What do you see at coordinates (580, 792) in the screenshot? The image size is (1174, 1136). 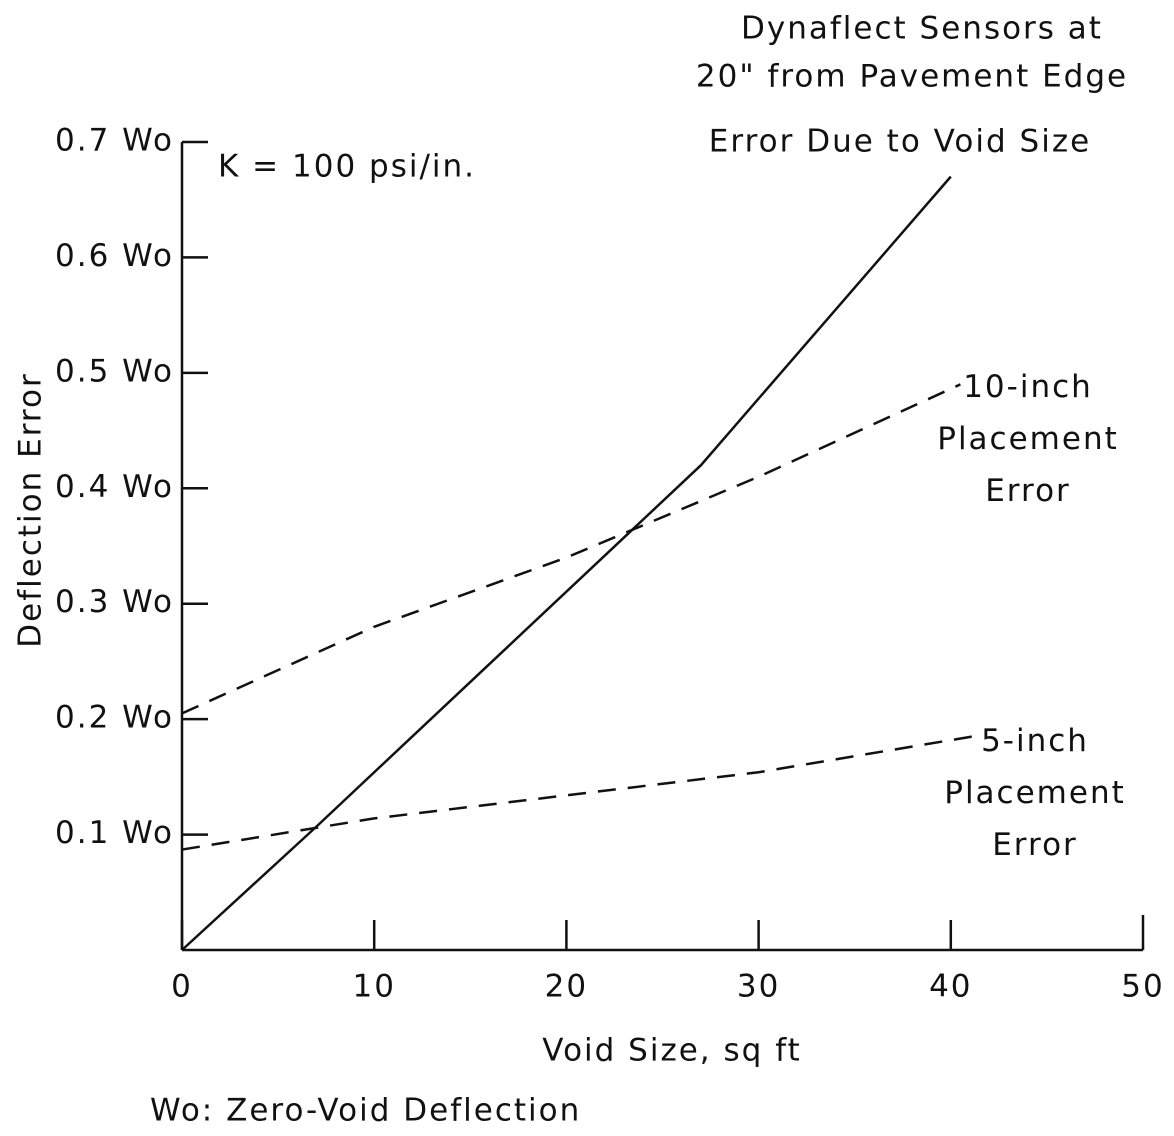 I see `series-line` at bounding box center [580, 792].